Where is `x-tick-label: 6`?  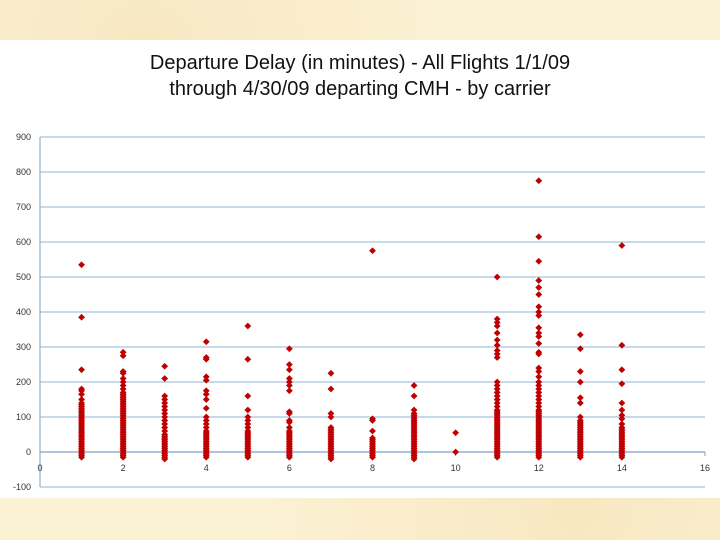
x-tick-label: 6 is located at coordinates (289, 468).